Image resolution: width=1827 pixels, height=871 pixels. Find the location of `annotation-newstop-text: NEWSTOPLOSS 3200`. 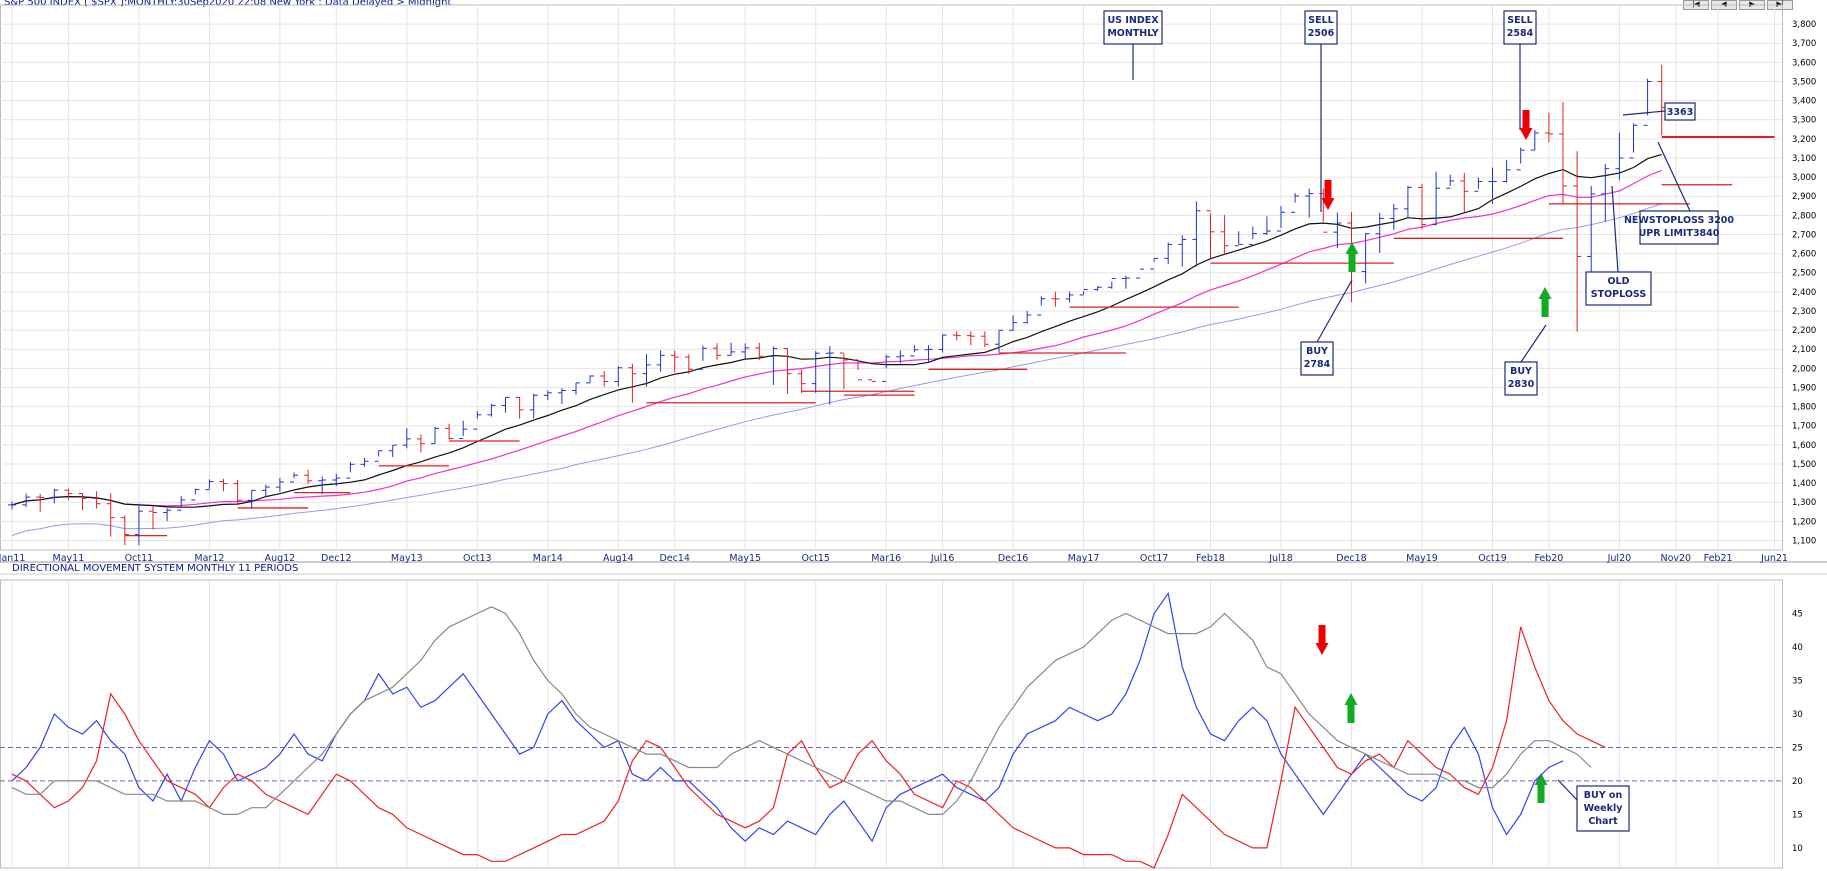

annotation-newstop-text: NEWSTOPLOSS 3200 is located at coordinates (1679, 220).